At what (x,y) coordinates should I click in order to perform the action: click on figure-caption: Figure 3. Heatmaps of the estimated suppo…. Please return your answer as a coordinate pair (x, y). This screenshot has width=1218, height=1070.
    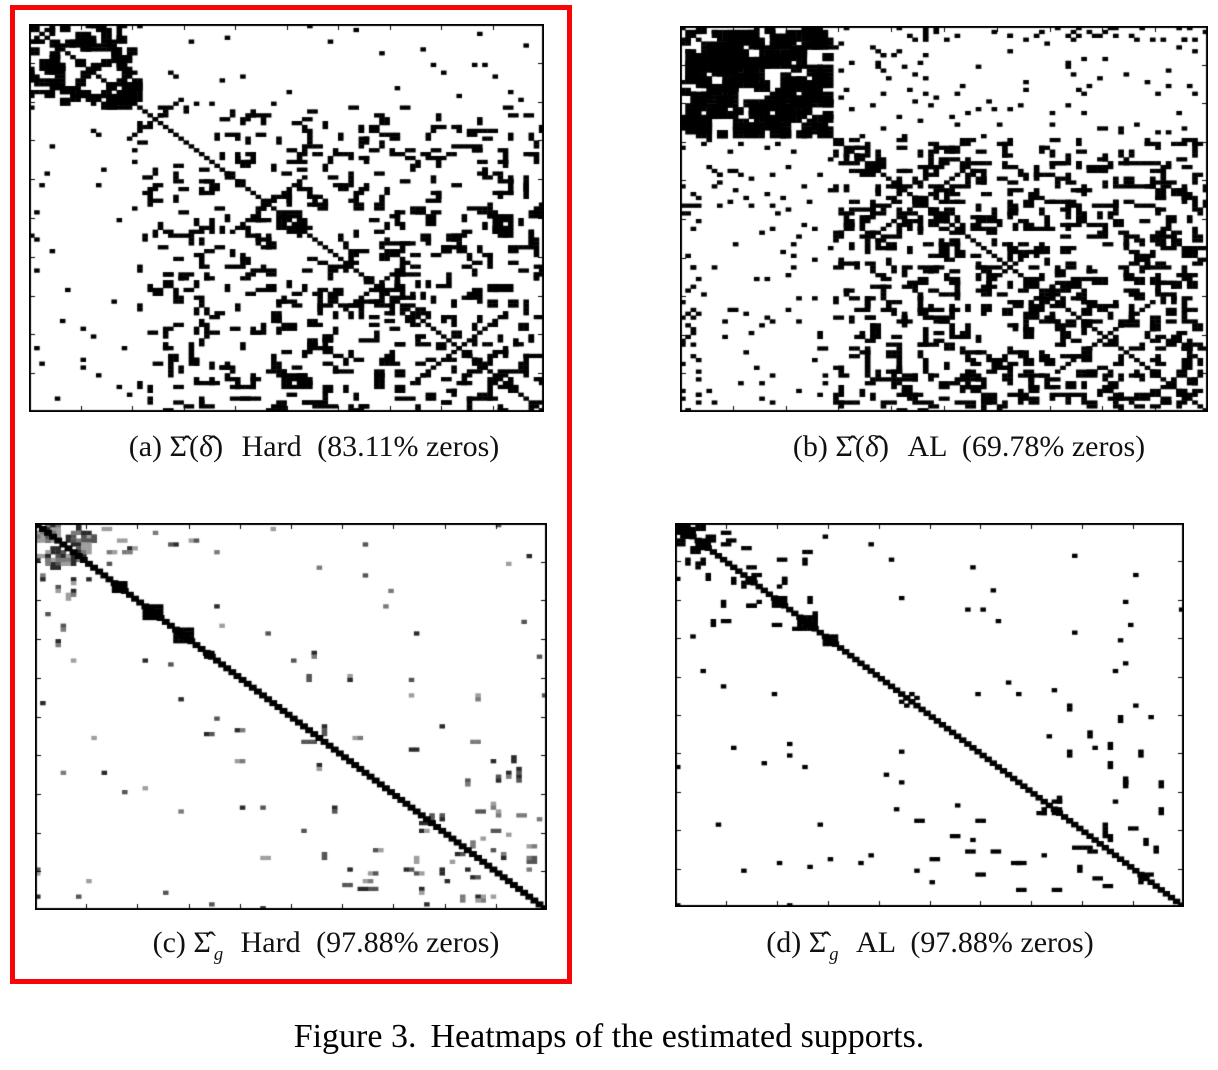
    Looking at the image, I should click on (609, 1037).